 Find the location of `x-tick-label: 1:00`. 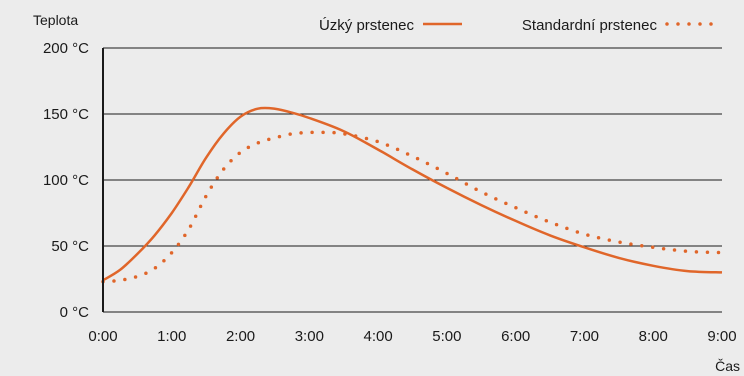

x-tick-label: 1:00 is located at coordinates (171, 336).